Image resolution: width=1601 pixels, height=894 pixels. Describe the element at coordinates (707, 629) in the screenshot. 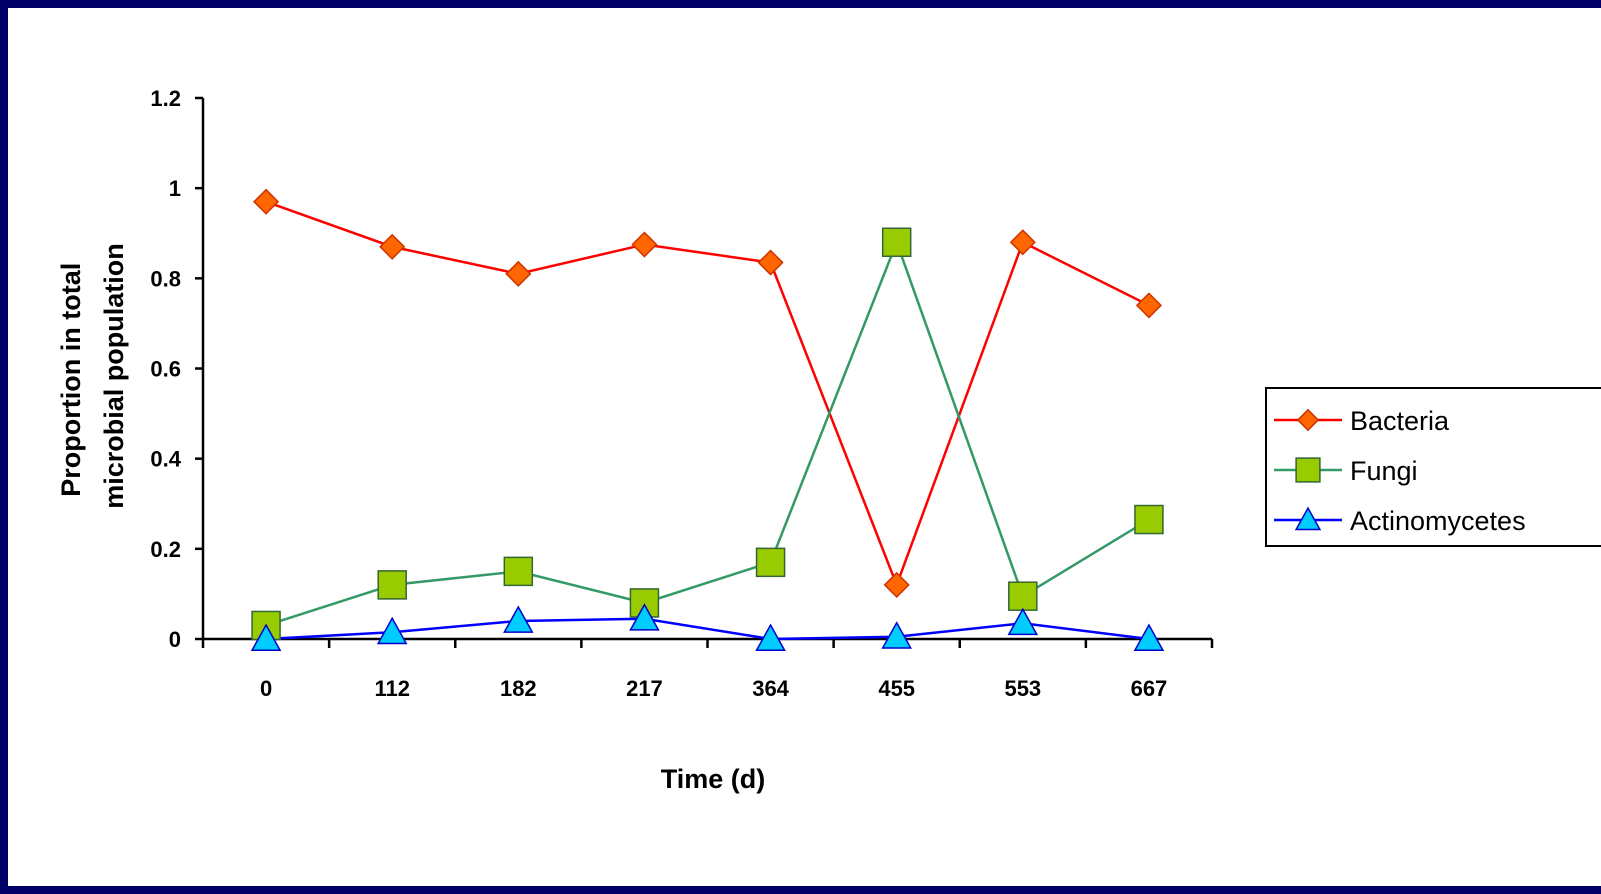

I see `series-line-actinomycetes` at that location.